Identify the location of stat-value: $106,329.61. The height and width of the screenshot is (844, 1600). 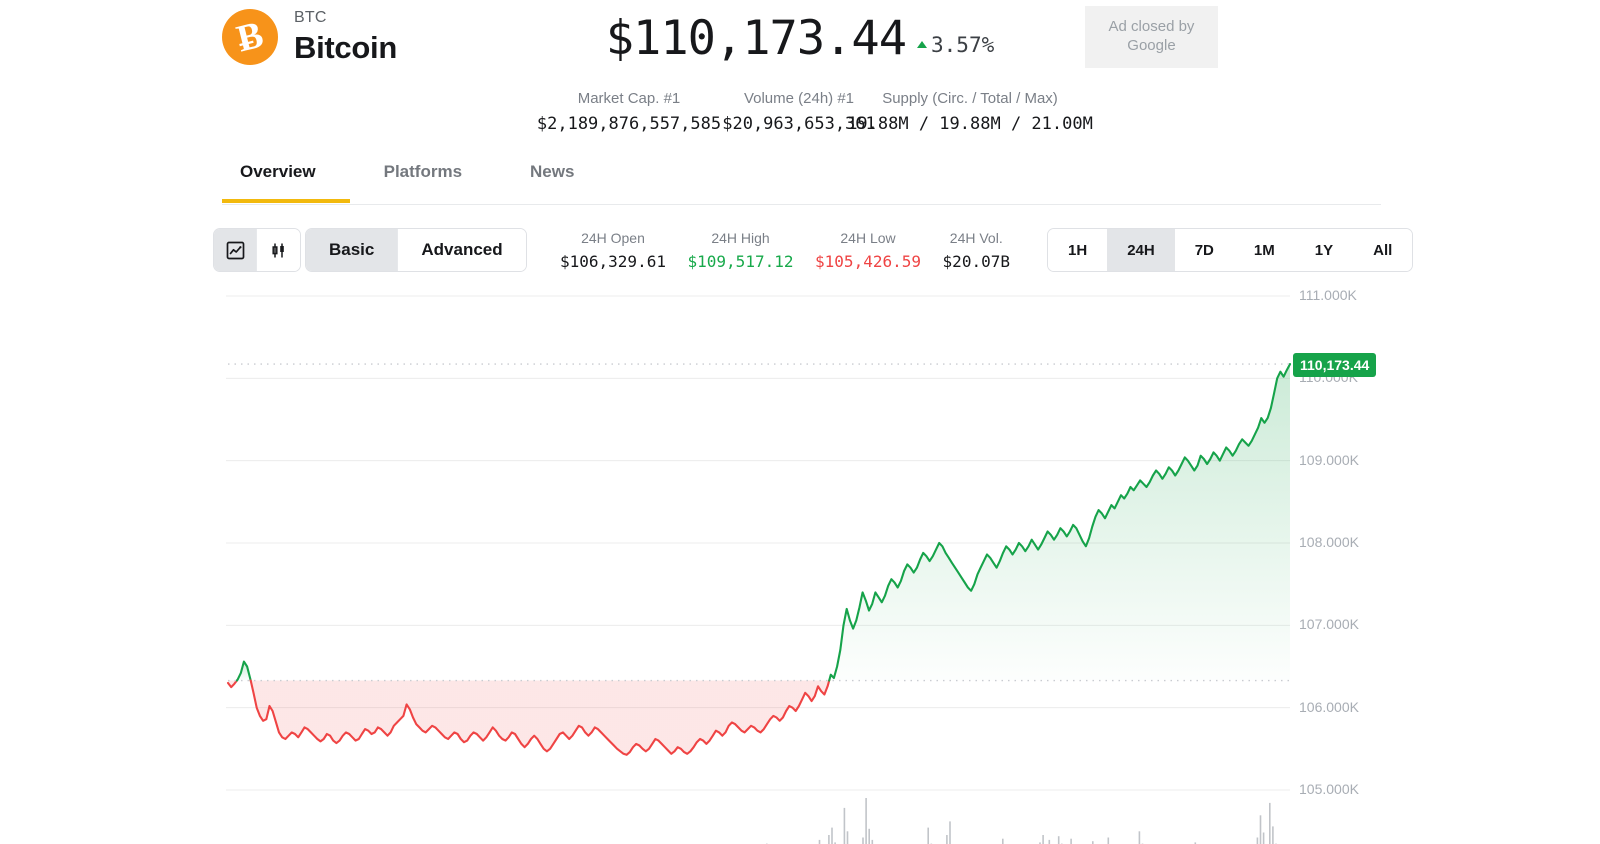
(613, 261).